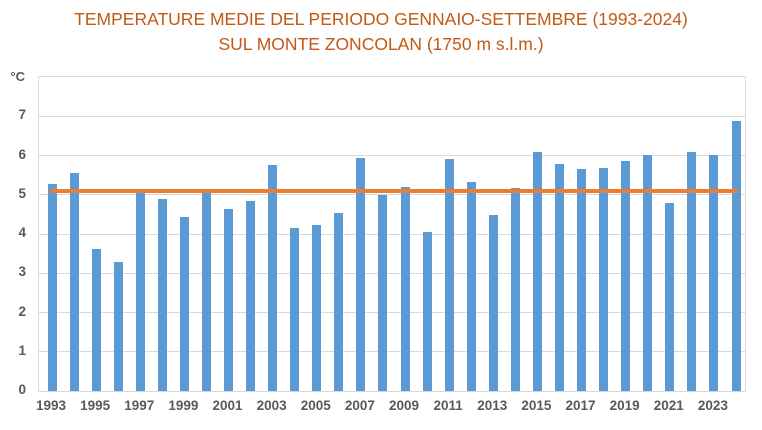 The width and height of the screenshot is (762, 430). Describe the element at coordinates (295, 309) in the screenshot. I see `bar-2004` at that location.